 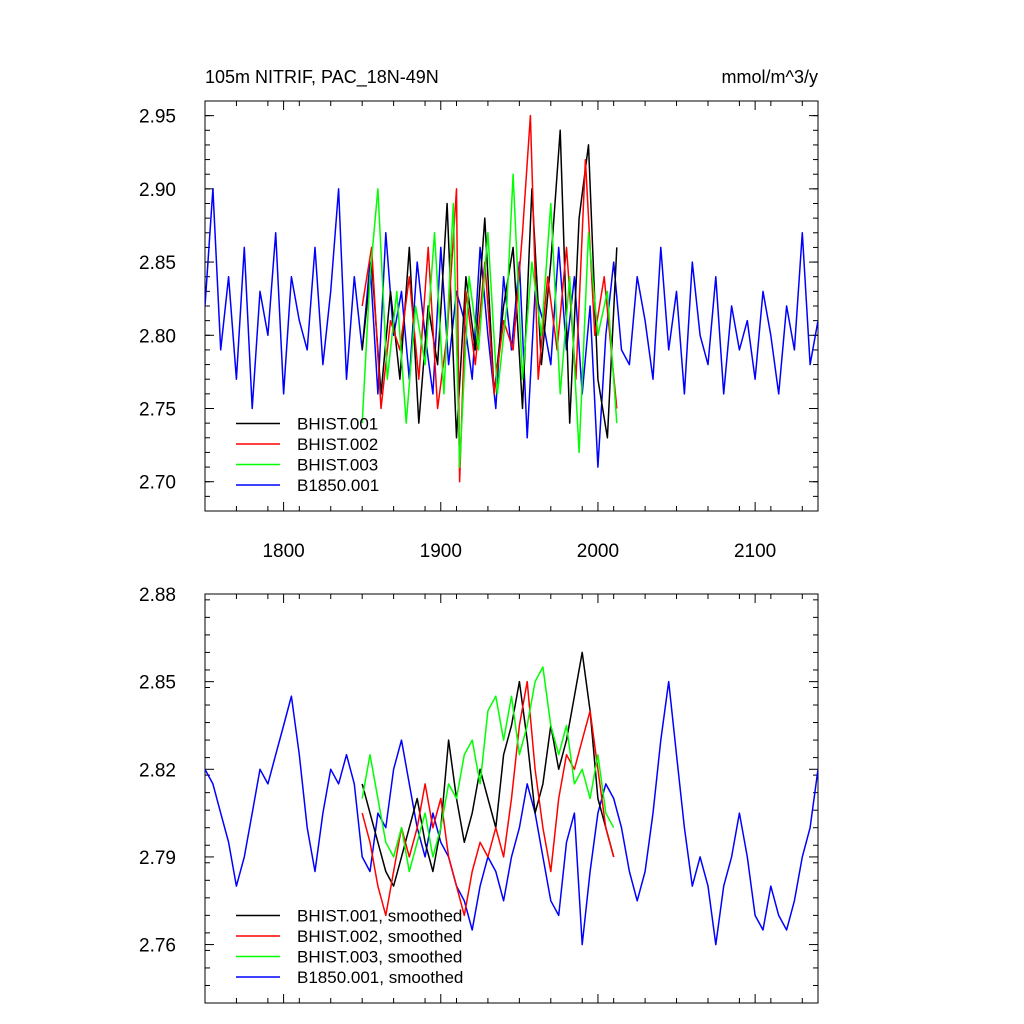 I want to click on bottom-legend-label-bhist-002-smoothed: BHIST.002, smoothed, so click(x=379, y=936).